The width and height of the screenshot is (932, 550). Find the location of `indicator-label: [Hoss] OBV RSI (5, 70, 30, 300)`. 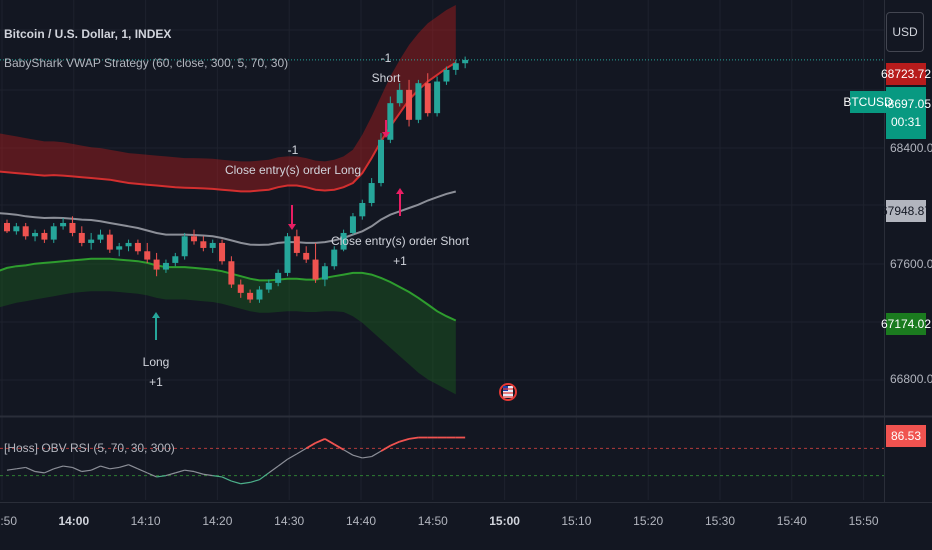

indicator-label: [Hoss] OBV RSI (5, 70, 30, 300) is located at coordinates (89, 448).